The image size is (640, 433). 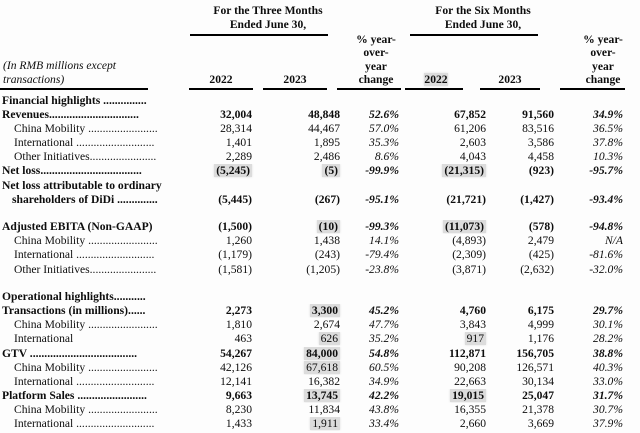 What do you see at coordinates (448, 171) in the screenshot?
I see `cell: (21,315)` at bounding box center [448, 171].